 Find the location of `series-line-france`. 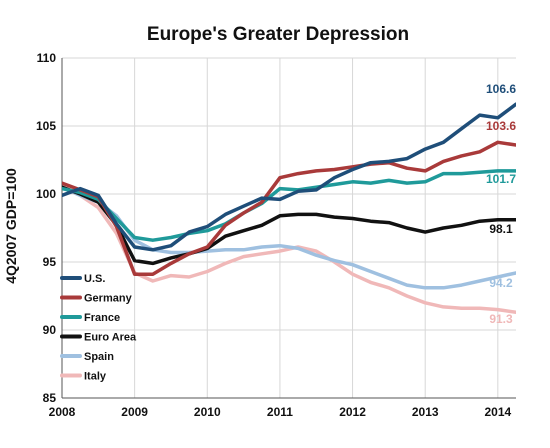

series-line-france is located at coordinates (289, 205).